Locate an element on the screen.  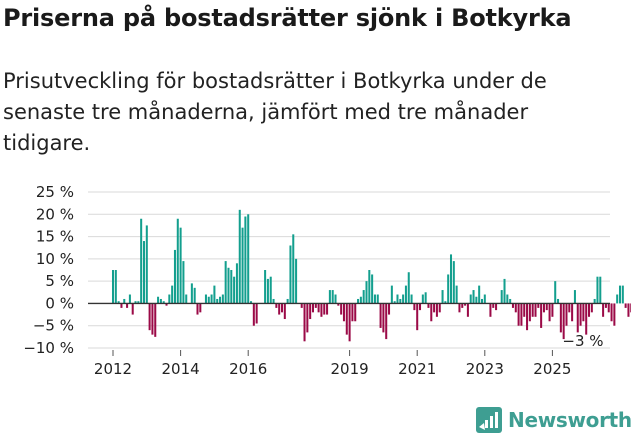
y-tick-label: −10 % is located at coordinates (48, 348).